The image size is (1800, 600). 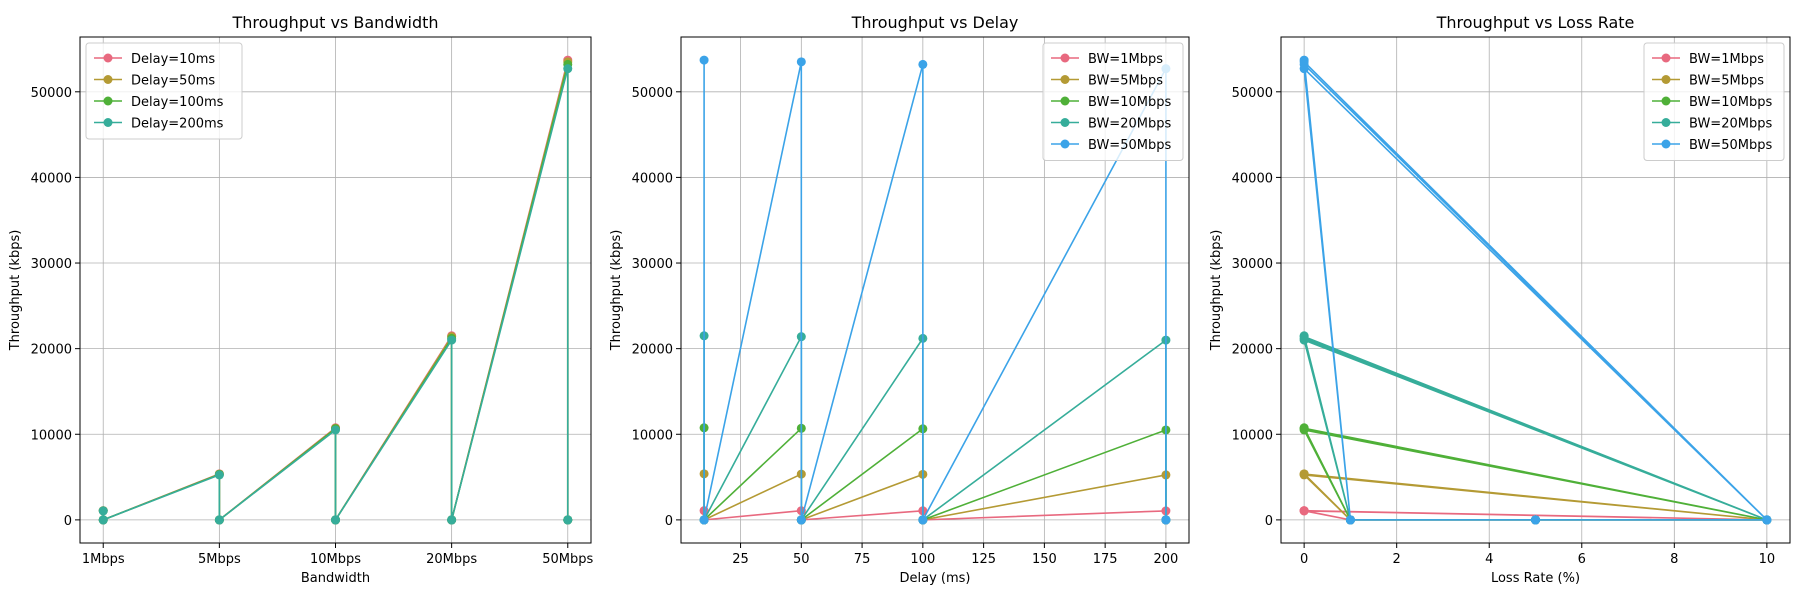 What do you see at coordinates (862, 559) in the screenshot?
I see `x-tick-label: 75` at bounding box center [862, 559].